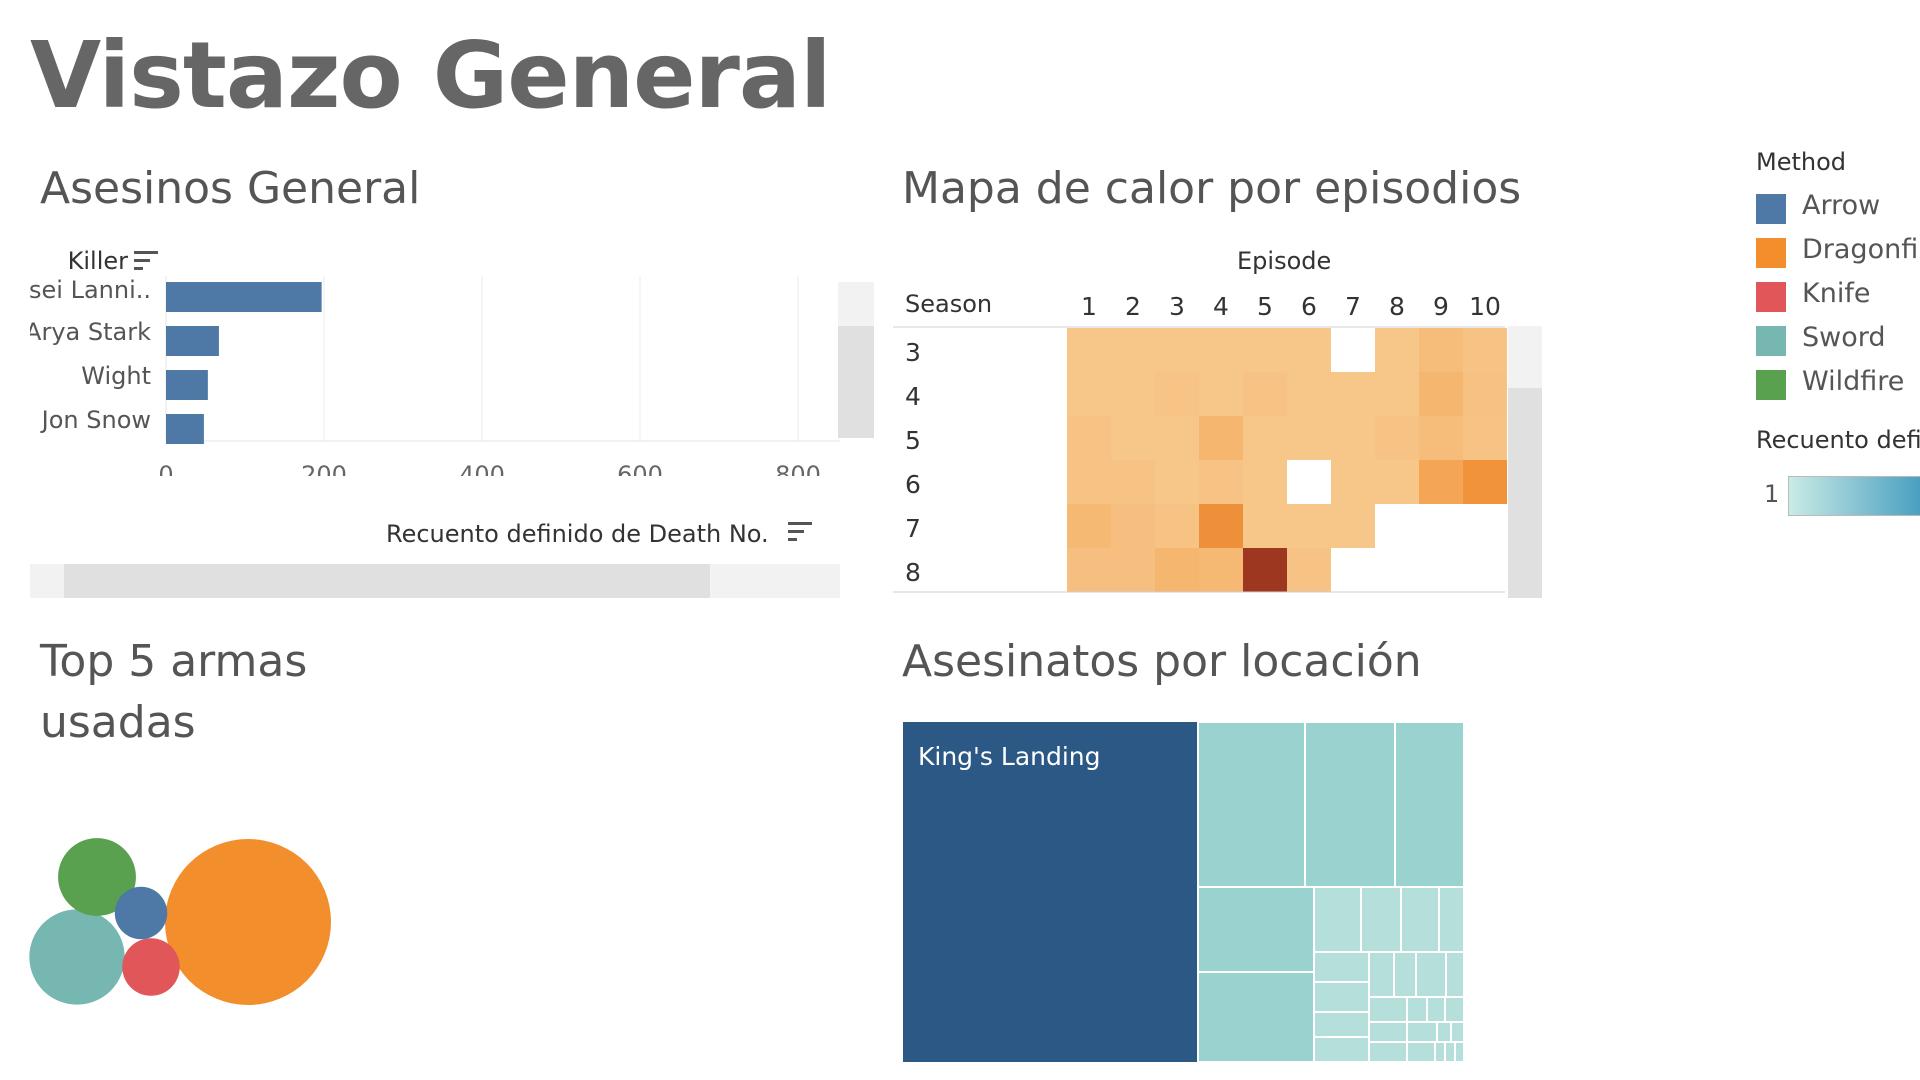 This screenshot has height=1080, width=1920. I want to click on legend-count-min: 1, so click(1772, 494).